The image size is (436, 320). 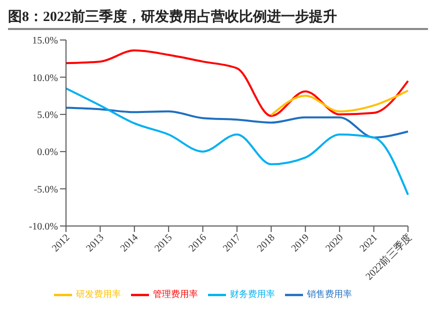 I want to click on legend-label: 管理费用率, so click(x=175, y=294).